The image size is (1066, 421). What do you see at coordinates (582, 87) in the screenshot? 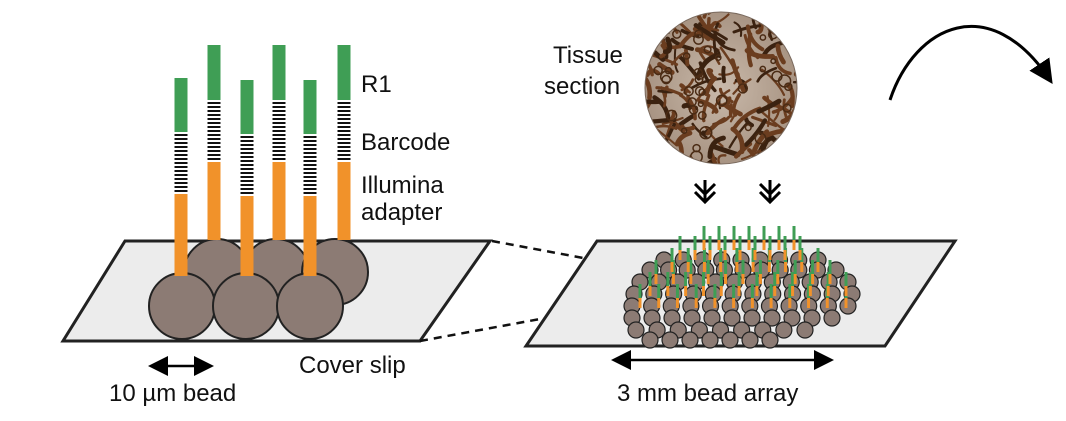
I see `tissue-label-line2: section` at bounding box center [582, 87].